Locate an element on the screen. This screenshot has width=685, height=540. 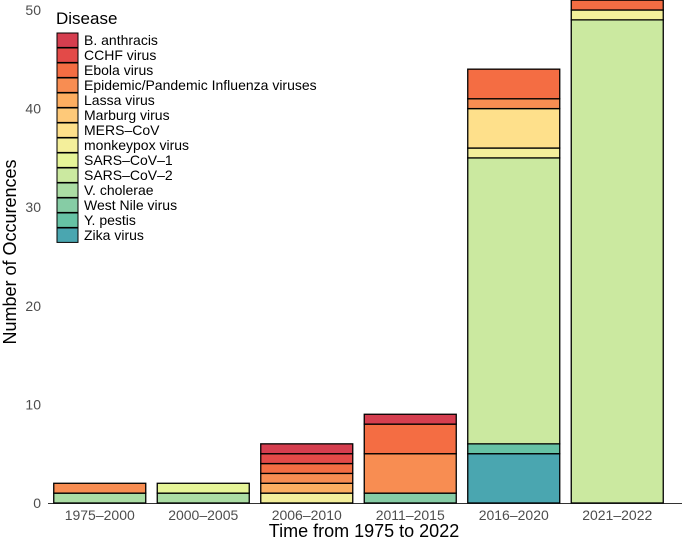
legend-label-west-nile-virus: West Nile virus is located at coordinates (130, 205).